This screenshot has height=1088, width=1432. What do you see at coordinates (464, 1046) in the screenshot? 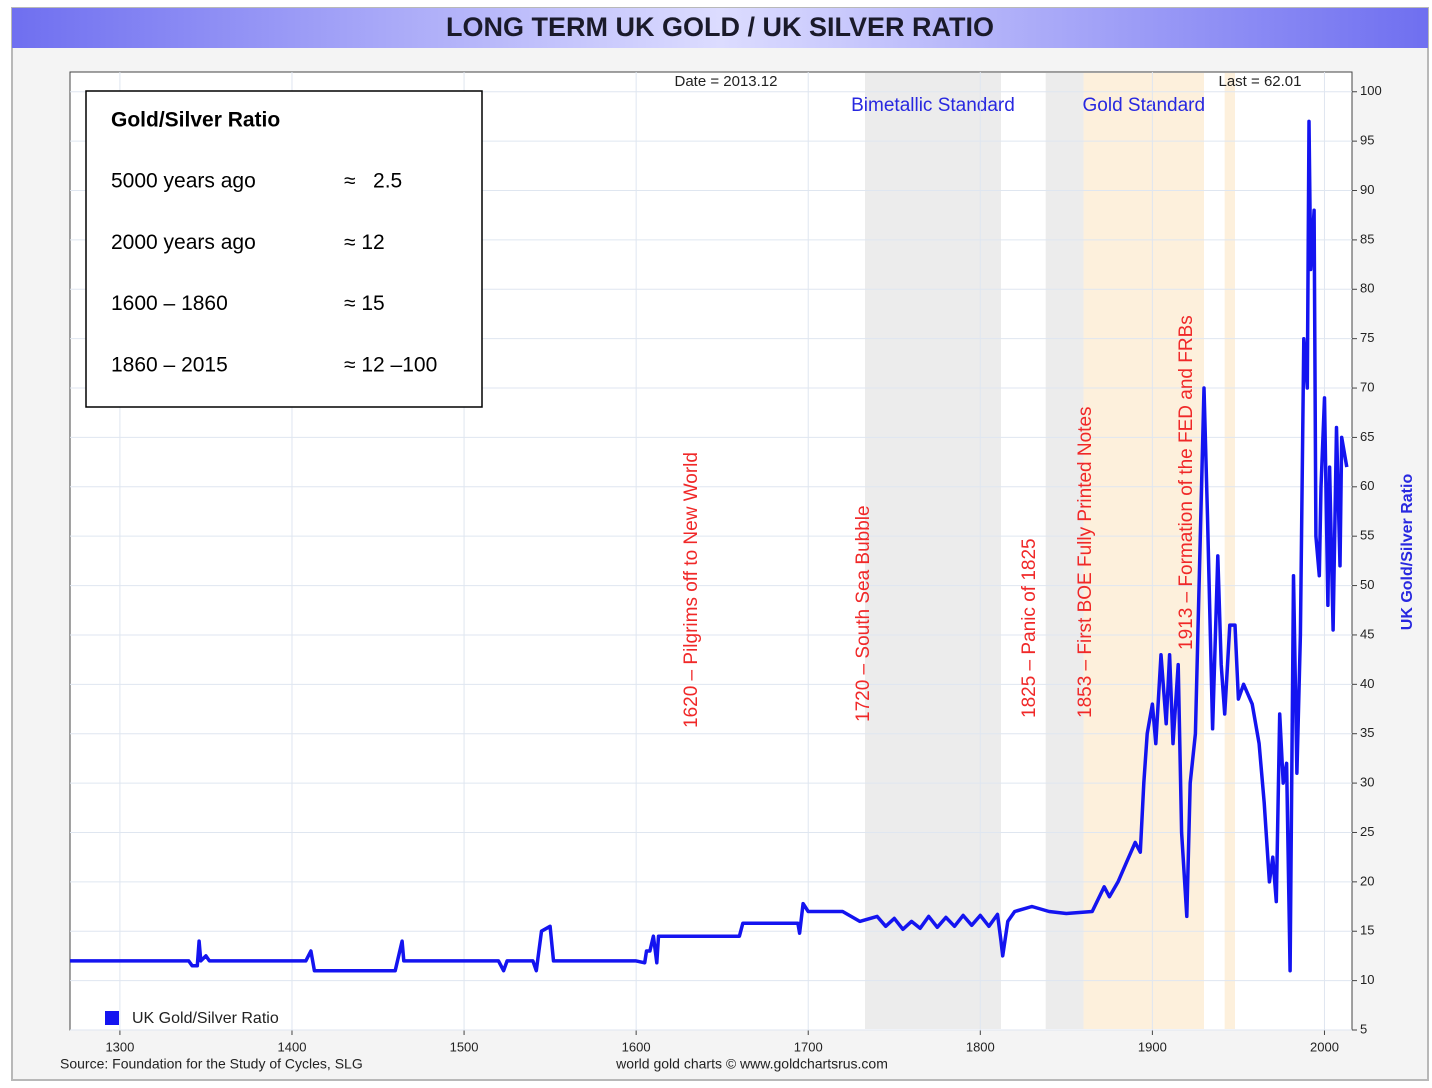
I see `x-tick-label: 1500` at bounding box center [464, 1046].